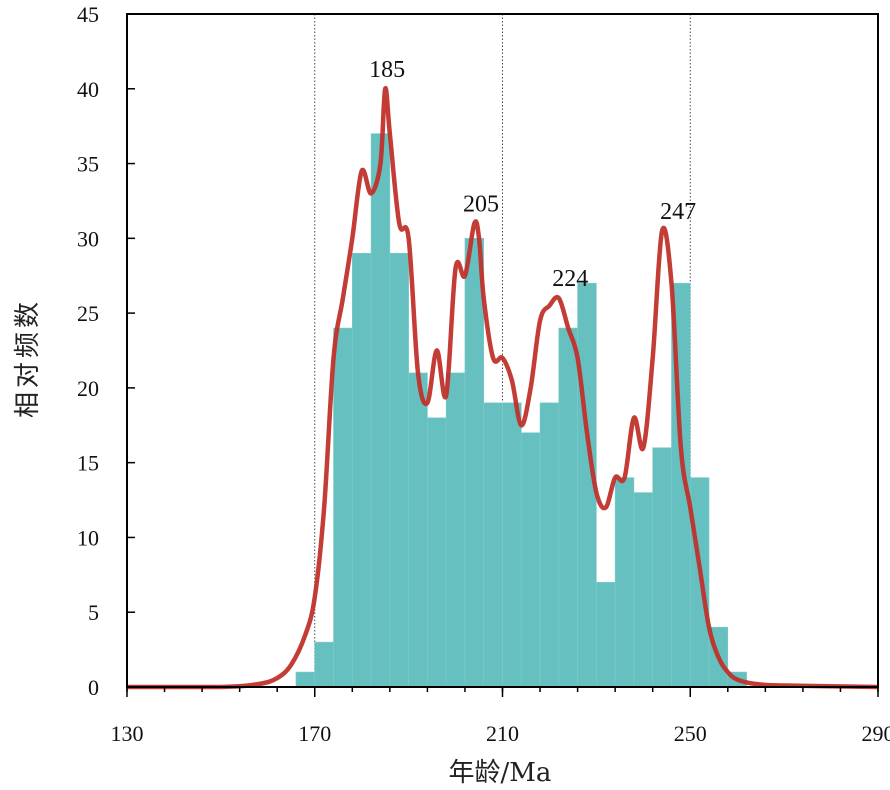  Describe the element at coordinates (570, 279) in the screenshot. I see `peak-label: 224` at that location.